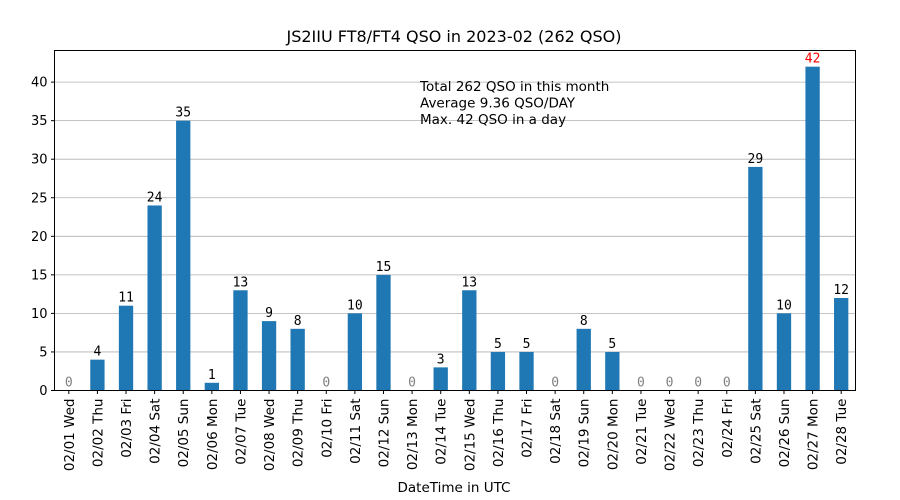 The height and width of the screenshot is (500, 900). Describe the element at coordinates (842, 432) in the screenshot. I see `x-tick-label: 02/28 Tue` at that location.